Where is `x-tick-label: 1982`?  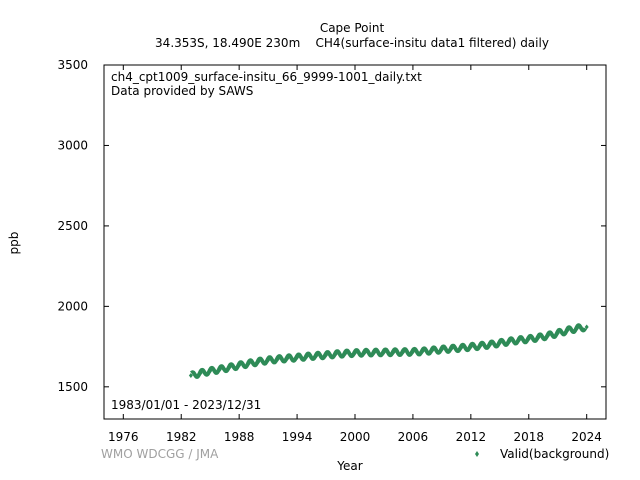
x-tick-label: 1982 is located at coordinates (181, 437).